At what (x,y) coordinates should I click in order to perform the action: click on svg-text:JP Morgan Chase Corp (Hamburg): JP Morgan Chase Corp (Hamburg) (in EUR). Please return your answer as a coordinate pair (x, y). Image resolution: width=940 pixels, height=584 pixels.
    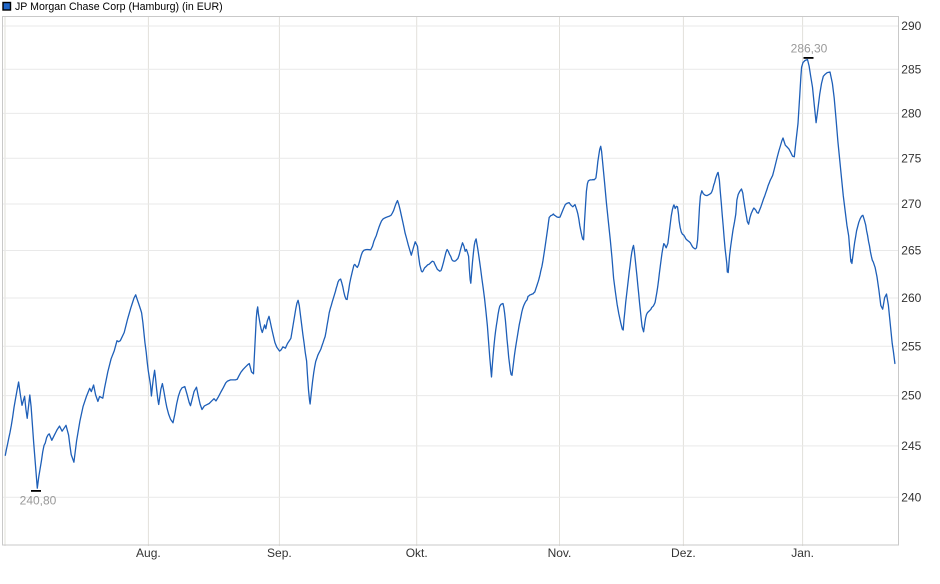
    Looking at the image, I should click on (119, 7).